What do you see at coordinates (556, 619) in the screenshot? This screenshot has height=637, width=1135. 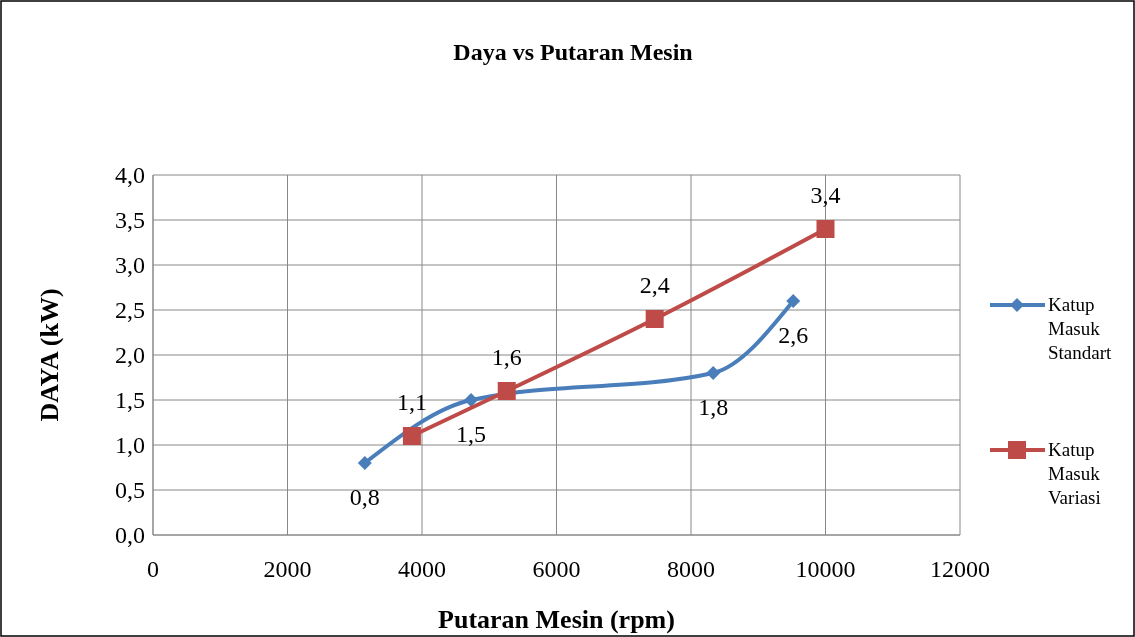 I see `x-axis-title: Putaran Mesin (rpm)` at bounding box center [556, 619].